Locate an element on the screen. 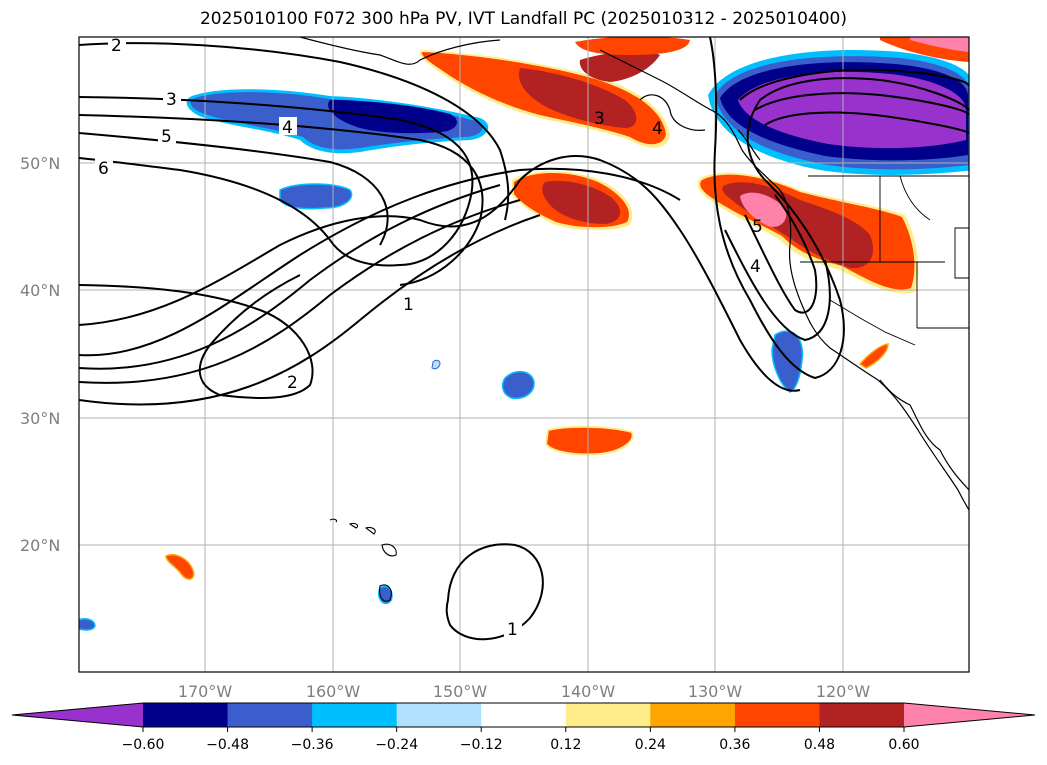  positive-anomaly-gulf-band is located at coordinates (554, 92).